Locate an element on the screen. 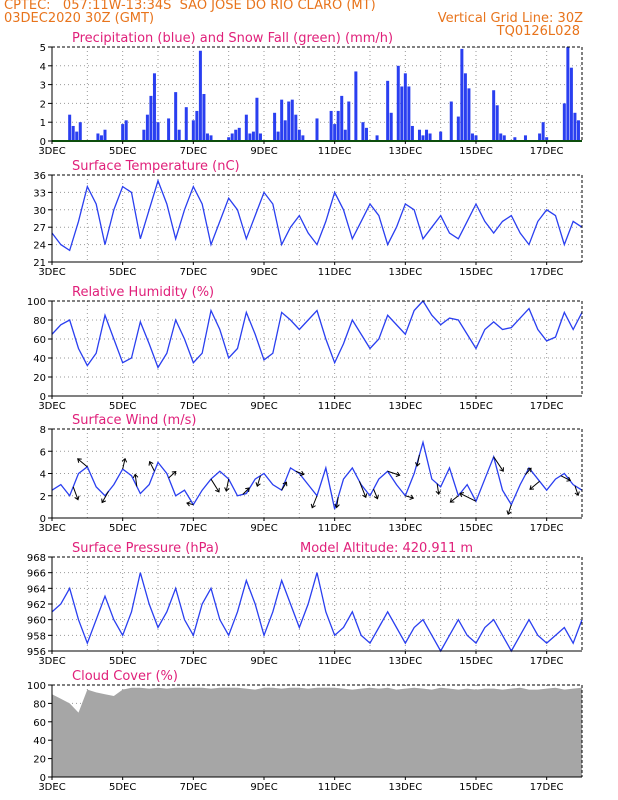 The image size is (618, 800). y-tick-label: 100 is located at coordinates (36, 302).